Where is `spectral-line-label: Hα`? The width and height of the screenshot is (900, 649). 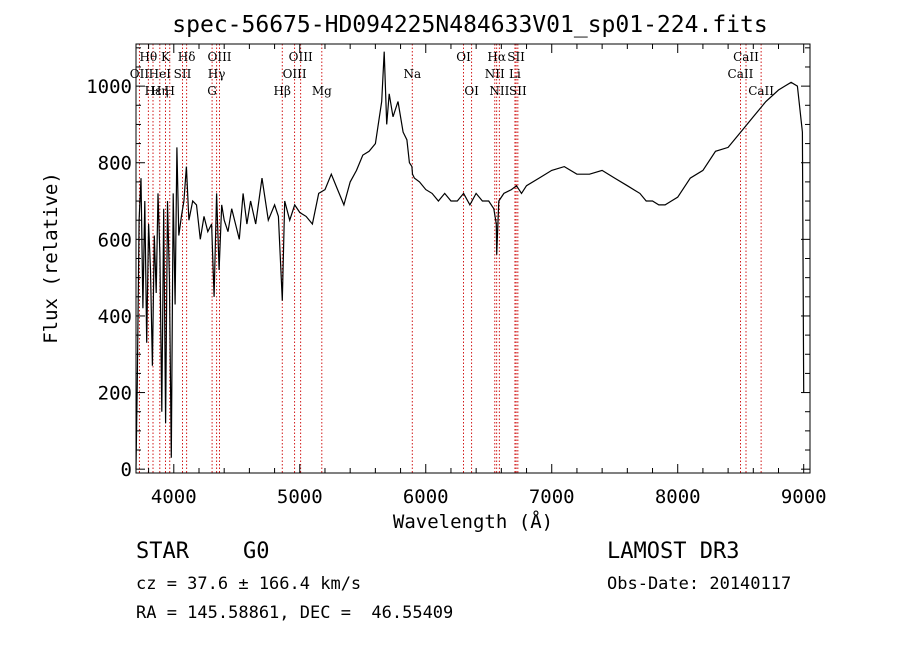 spectral-line-label: Hα is located at coordinates (496, 57).